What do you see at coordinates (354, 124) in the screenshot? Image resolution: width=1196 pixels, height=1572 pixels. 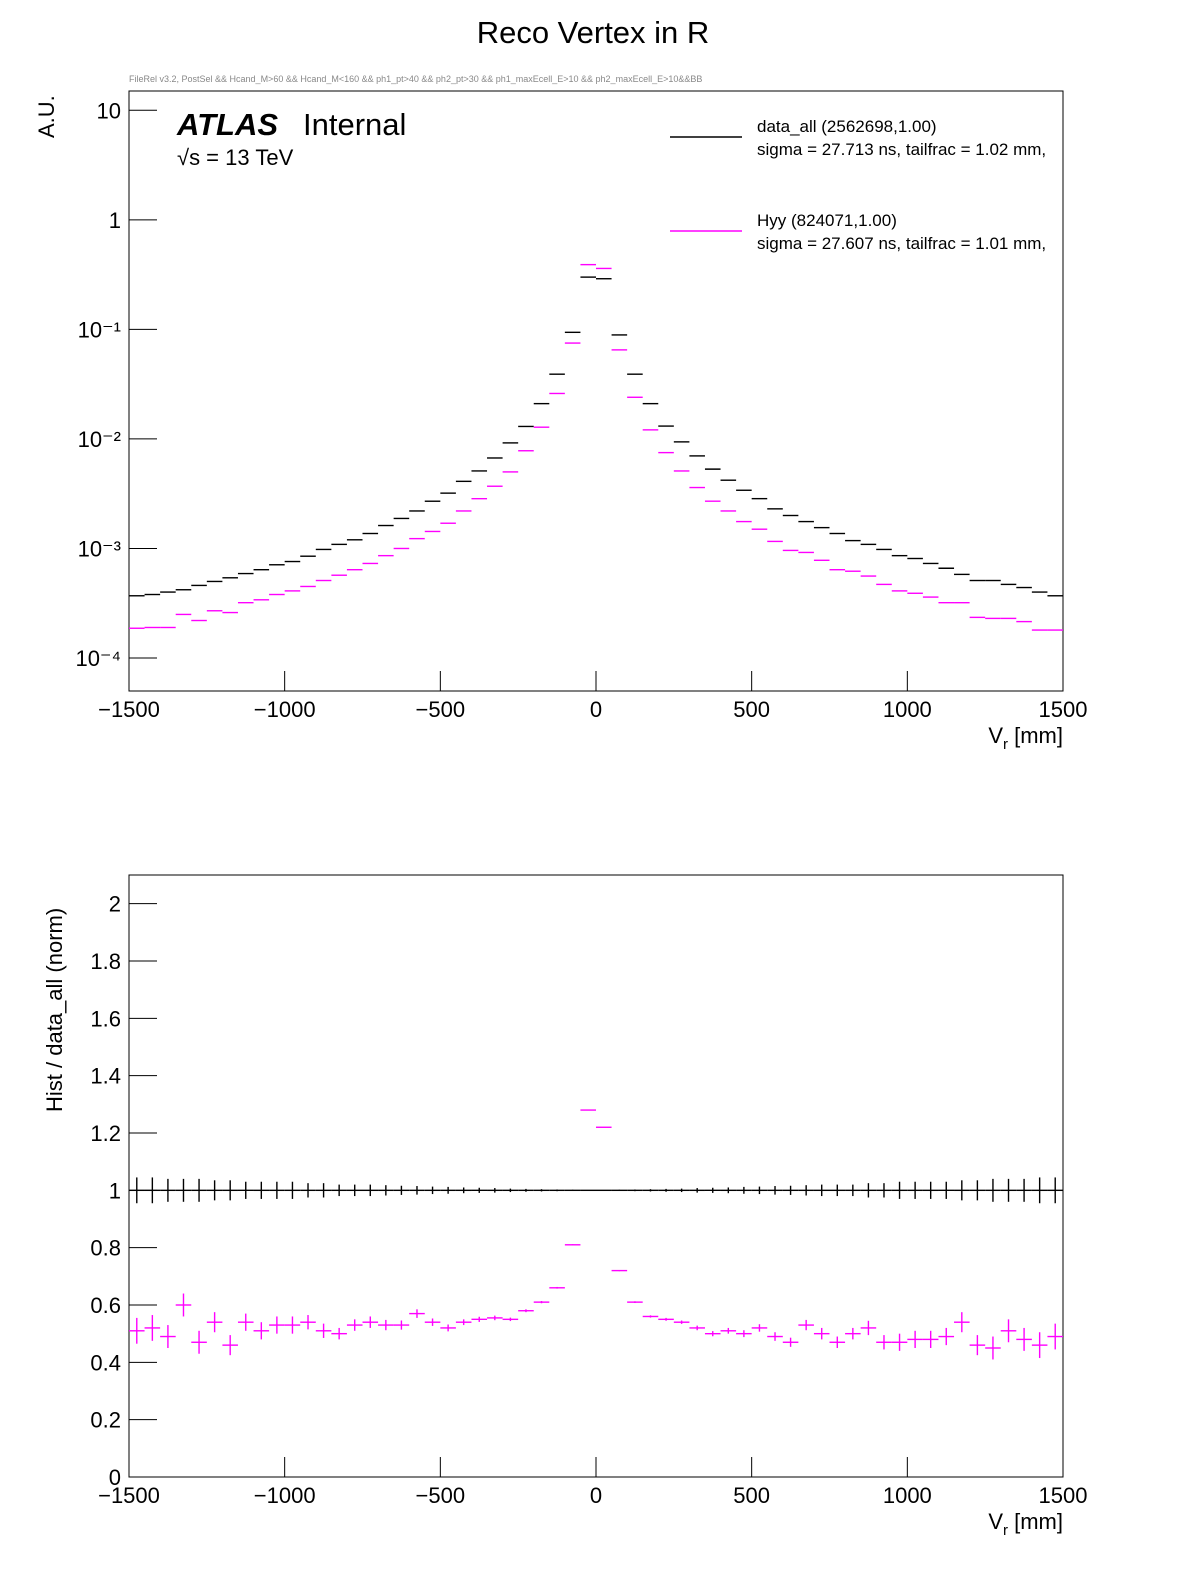 I see `atlas-status: Internal` at bounding box center [354, 124].